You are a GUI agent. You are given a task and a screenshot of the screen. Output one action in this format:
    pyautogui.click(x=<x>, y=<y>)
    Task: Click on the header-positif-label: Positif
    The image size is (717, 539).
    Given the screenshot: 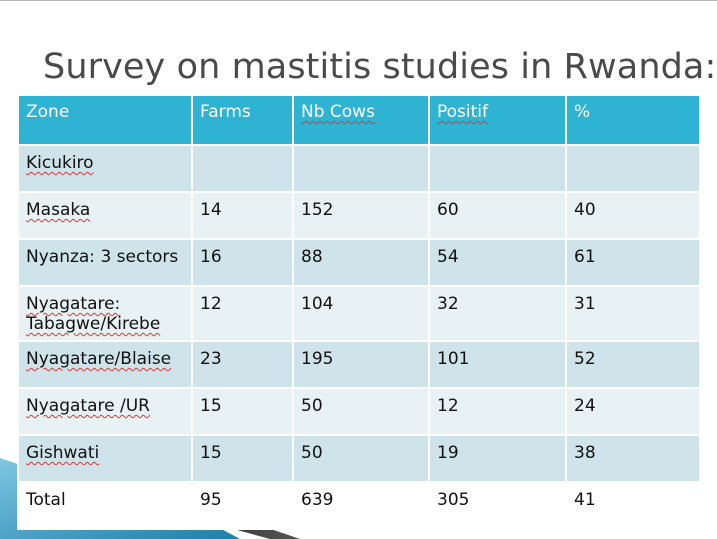 What is the action you would take?
    pyautogui.click(x=462, y=112)
    